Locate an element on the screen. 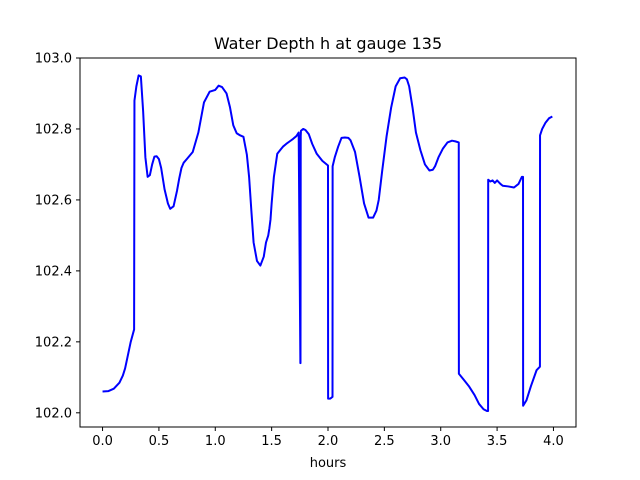 Image resolution: width=640 pixels, height=480 pixels. x-tick-label: 0.5 is located at coordinates (159, 441).